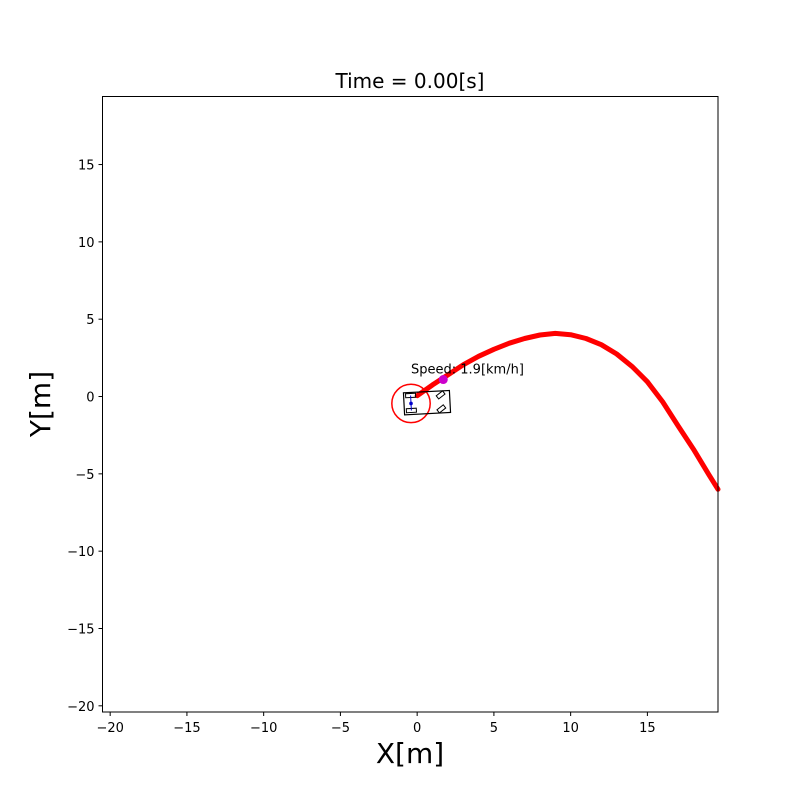 This screenshot has width=800, height=800. I want to click on x-tick-label: −20, so click(109, 728).